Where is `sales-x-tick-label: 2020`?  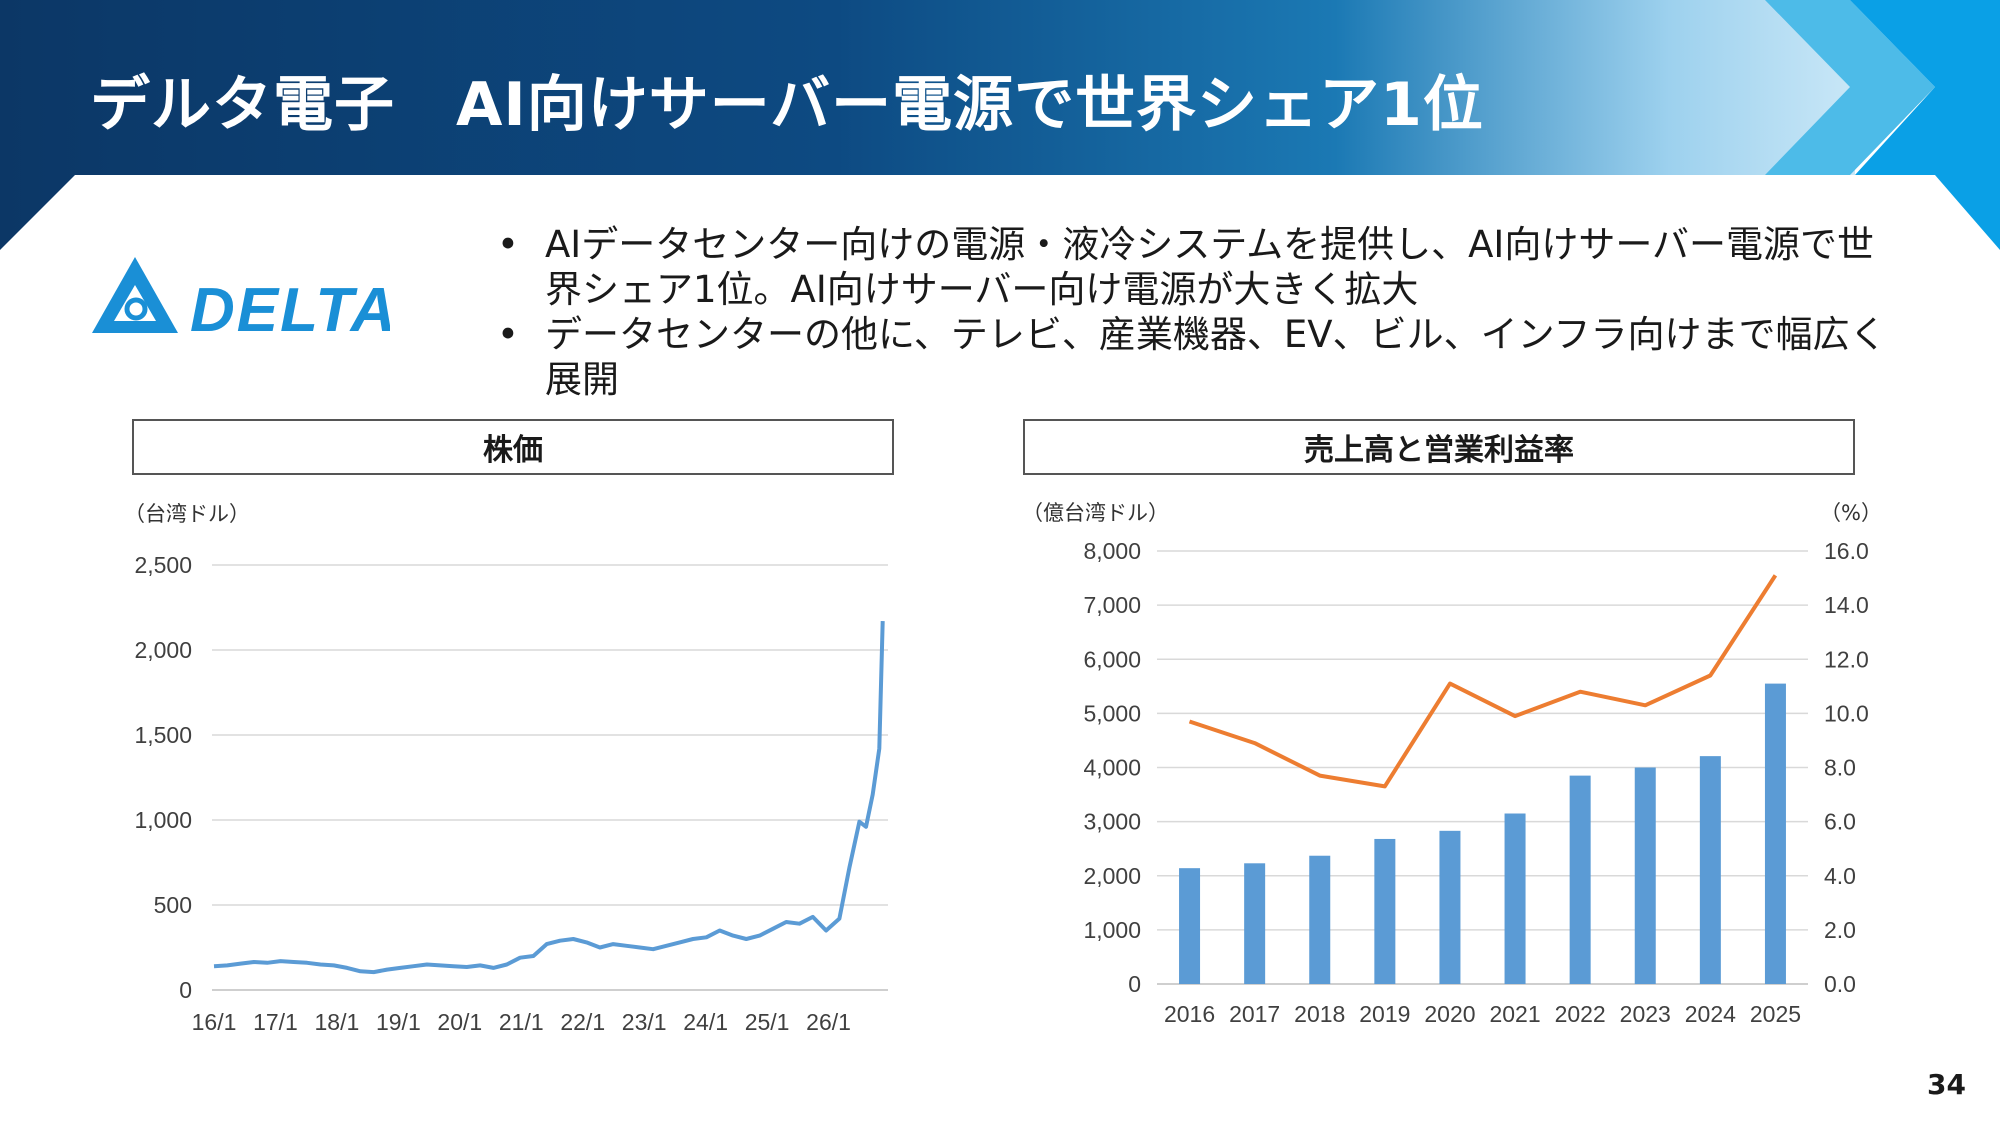
sales-x-tick-label: 2020 is located at coordinates (1449, 1014).